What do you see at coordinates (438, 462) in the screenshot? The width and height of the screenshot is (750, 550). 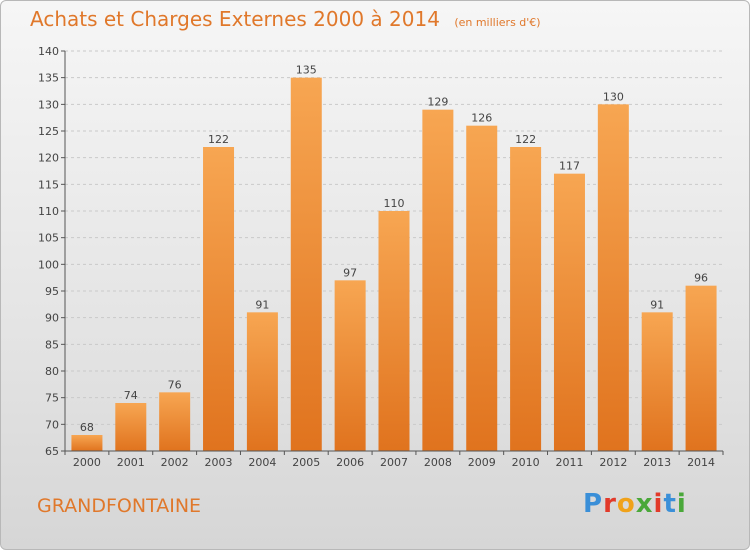 I see `x-tick-label: 2008` at bounding box center [438, 462].